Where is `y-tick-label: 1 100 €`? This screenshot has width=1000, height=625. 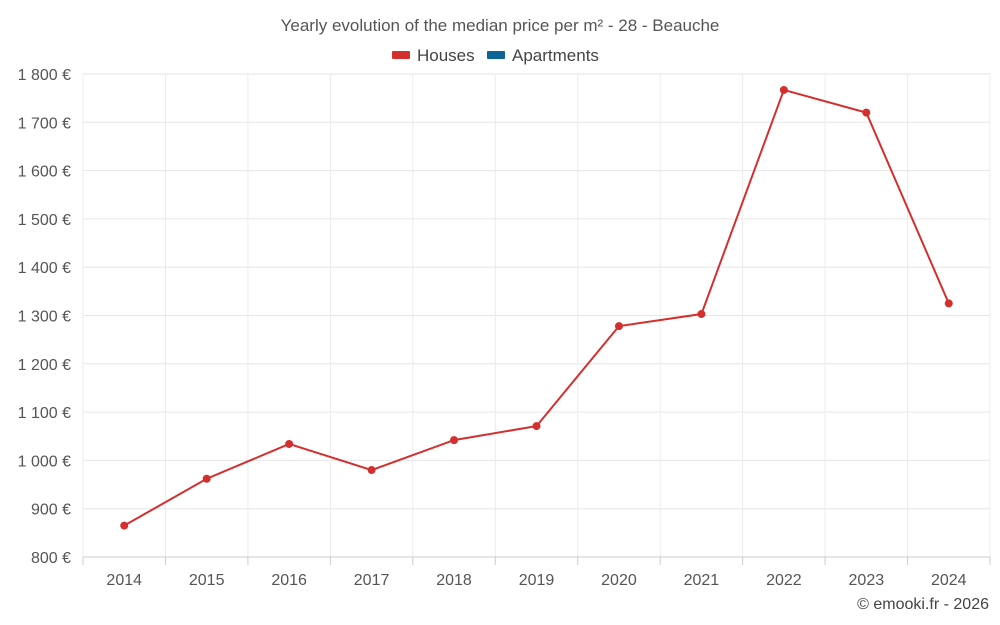 y-tick-label: 1 100 € is located at coordinates (44, 413).